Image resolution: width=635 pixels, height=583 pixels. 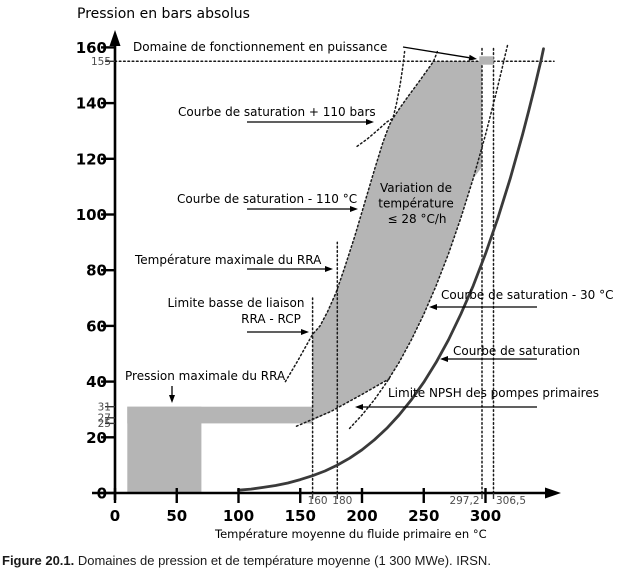 I want to click on x-tick-label-50: 50, so click(x=176, y=516).